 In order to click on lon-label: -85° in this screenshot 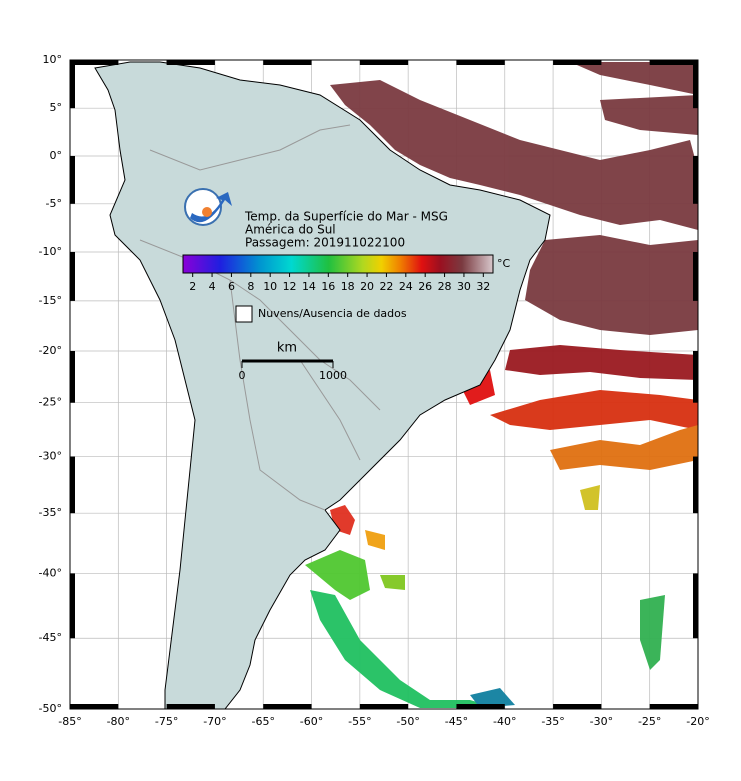, I will do `click(69, 721)`.